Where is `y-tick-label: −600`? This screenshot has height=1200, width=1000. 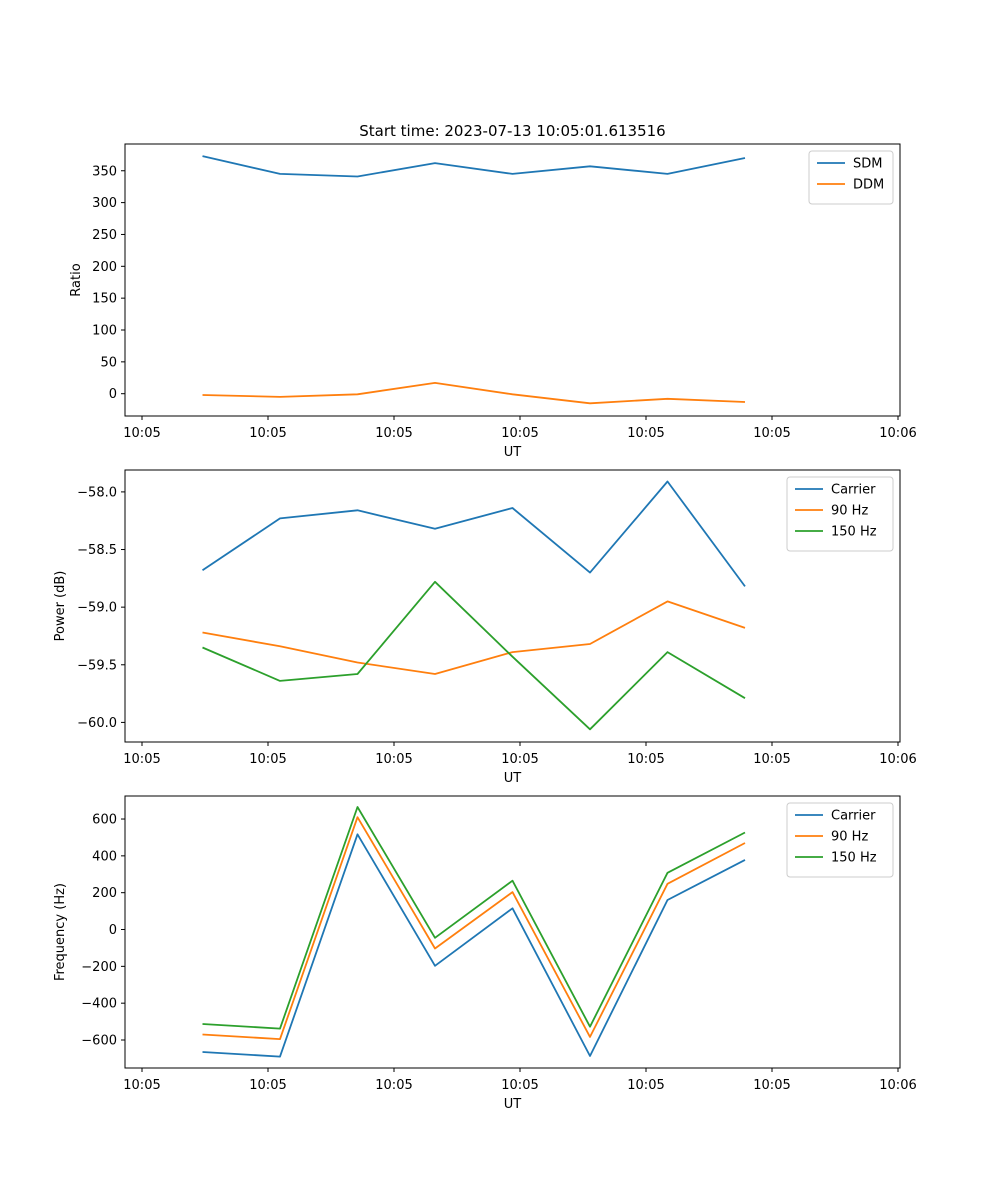
y-tick-label: −600 is located at coordinates (99, 1041).